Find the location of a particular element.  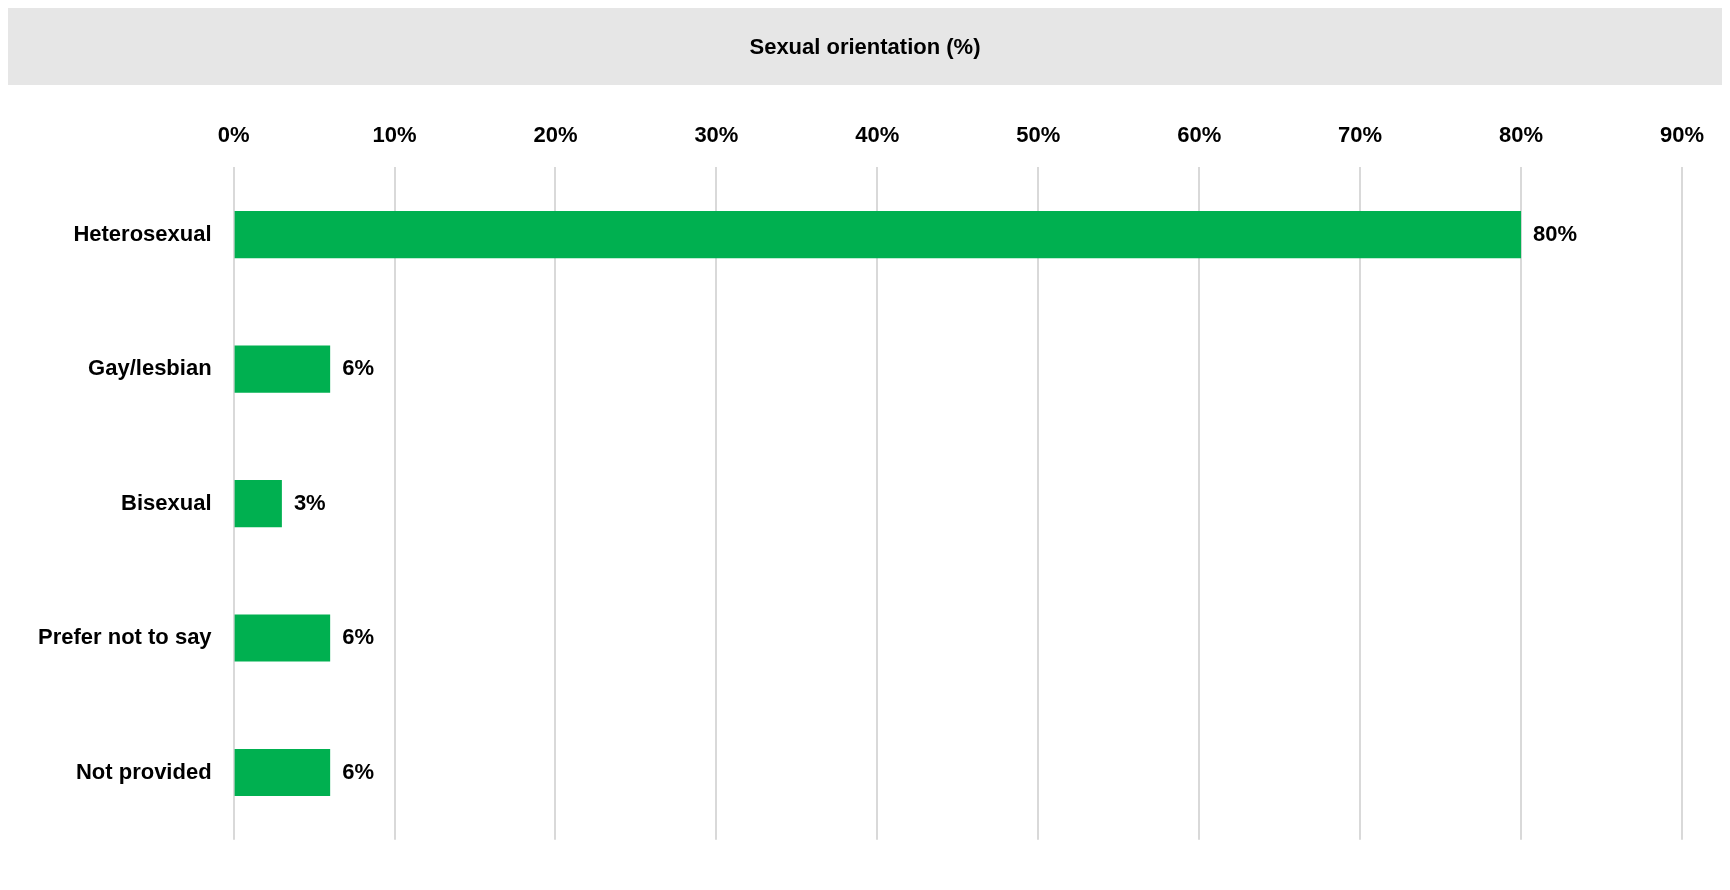

x-tick-label: 30% is located at coordinates (716, 135).